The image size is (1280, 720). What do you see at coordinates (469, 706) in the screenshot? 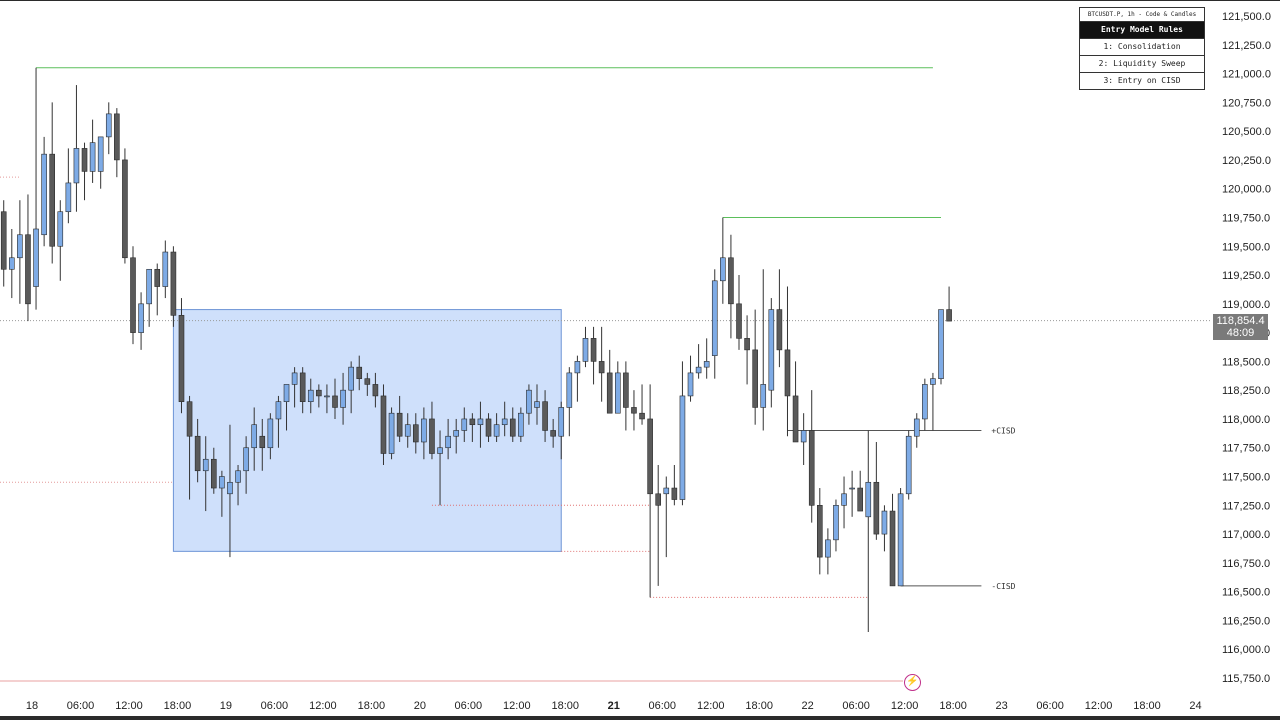
I see `time-axis-label: 06:00` at bounding box center [469, 706].